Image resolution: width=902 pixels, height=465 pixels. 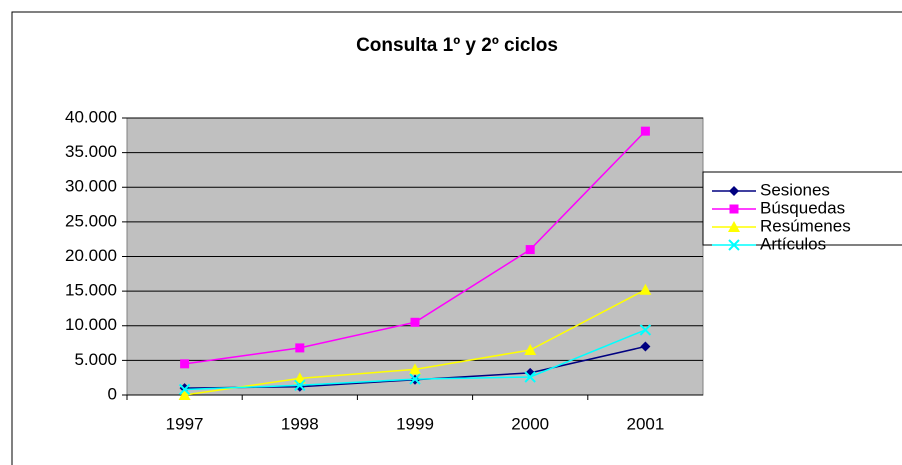 What do you see at coordinates (645, 423) in the screenshot?
I see `x-tick-label: 2001` at bounding box center [645, 423].